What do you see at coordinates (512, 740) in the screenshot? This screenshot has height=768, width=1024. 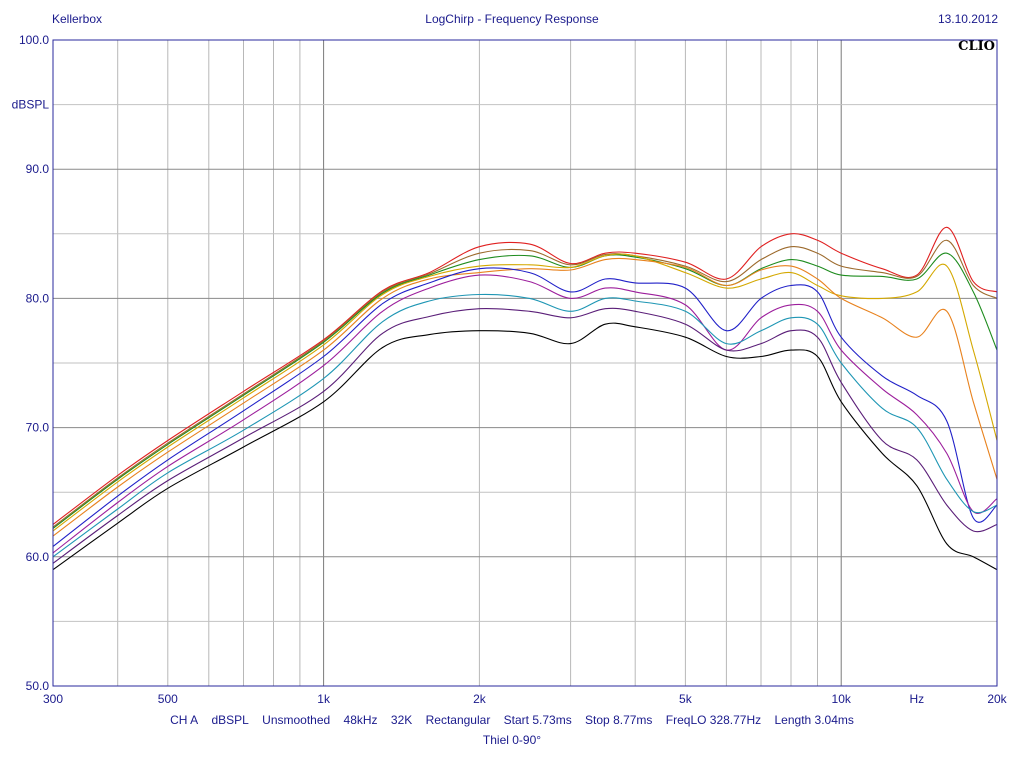 I see `legend-label: Thiel 0-90°` at bounding box center [512, 740].